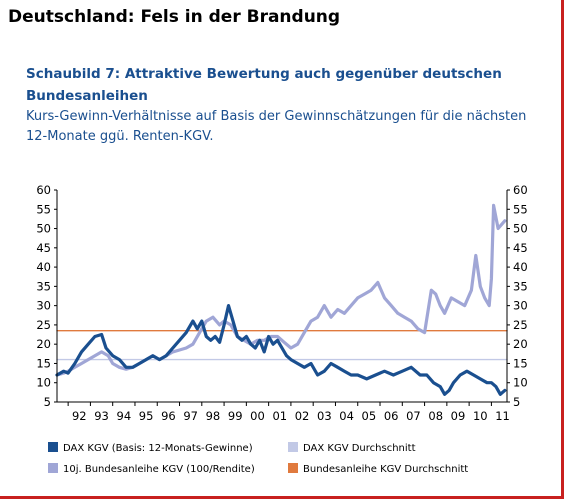  Describe the element at coordinates (520, 363) in the screenshot. I see `y-tick-label-right: 15` at that location.